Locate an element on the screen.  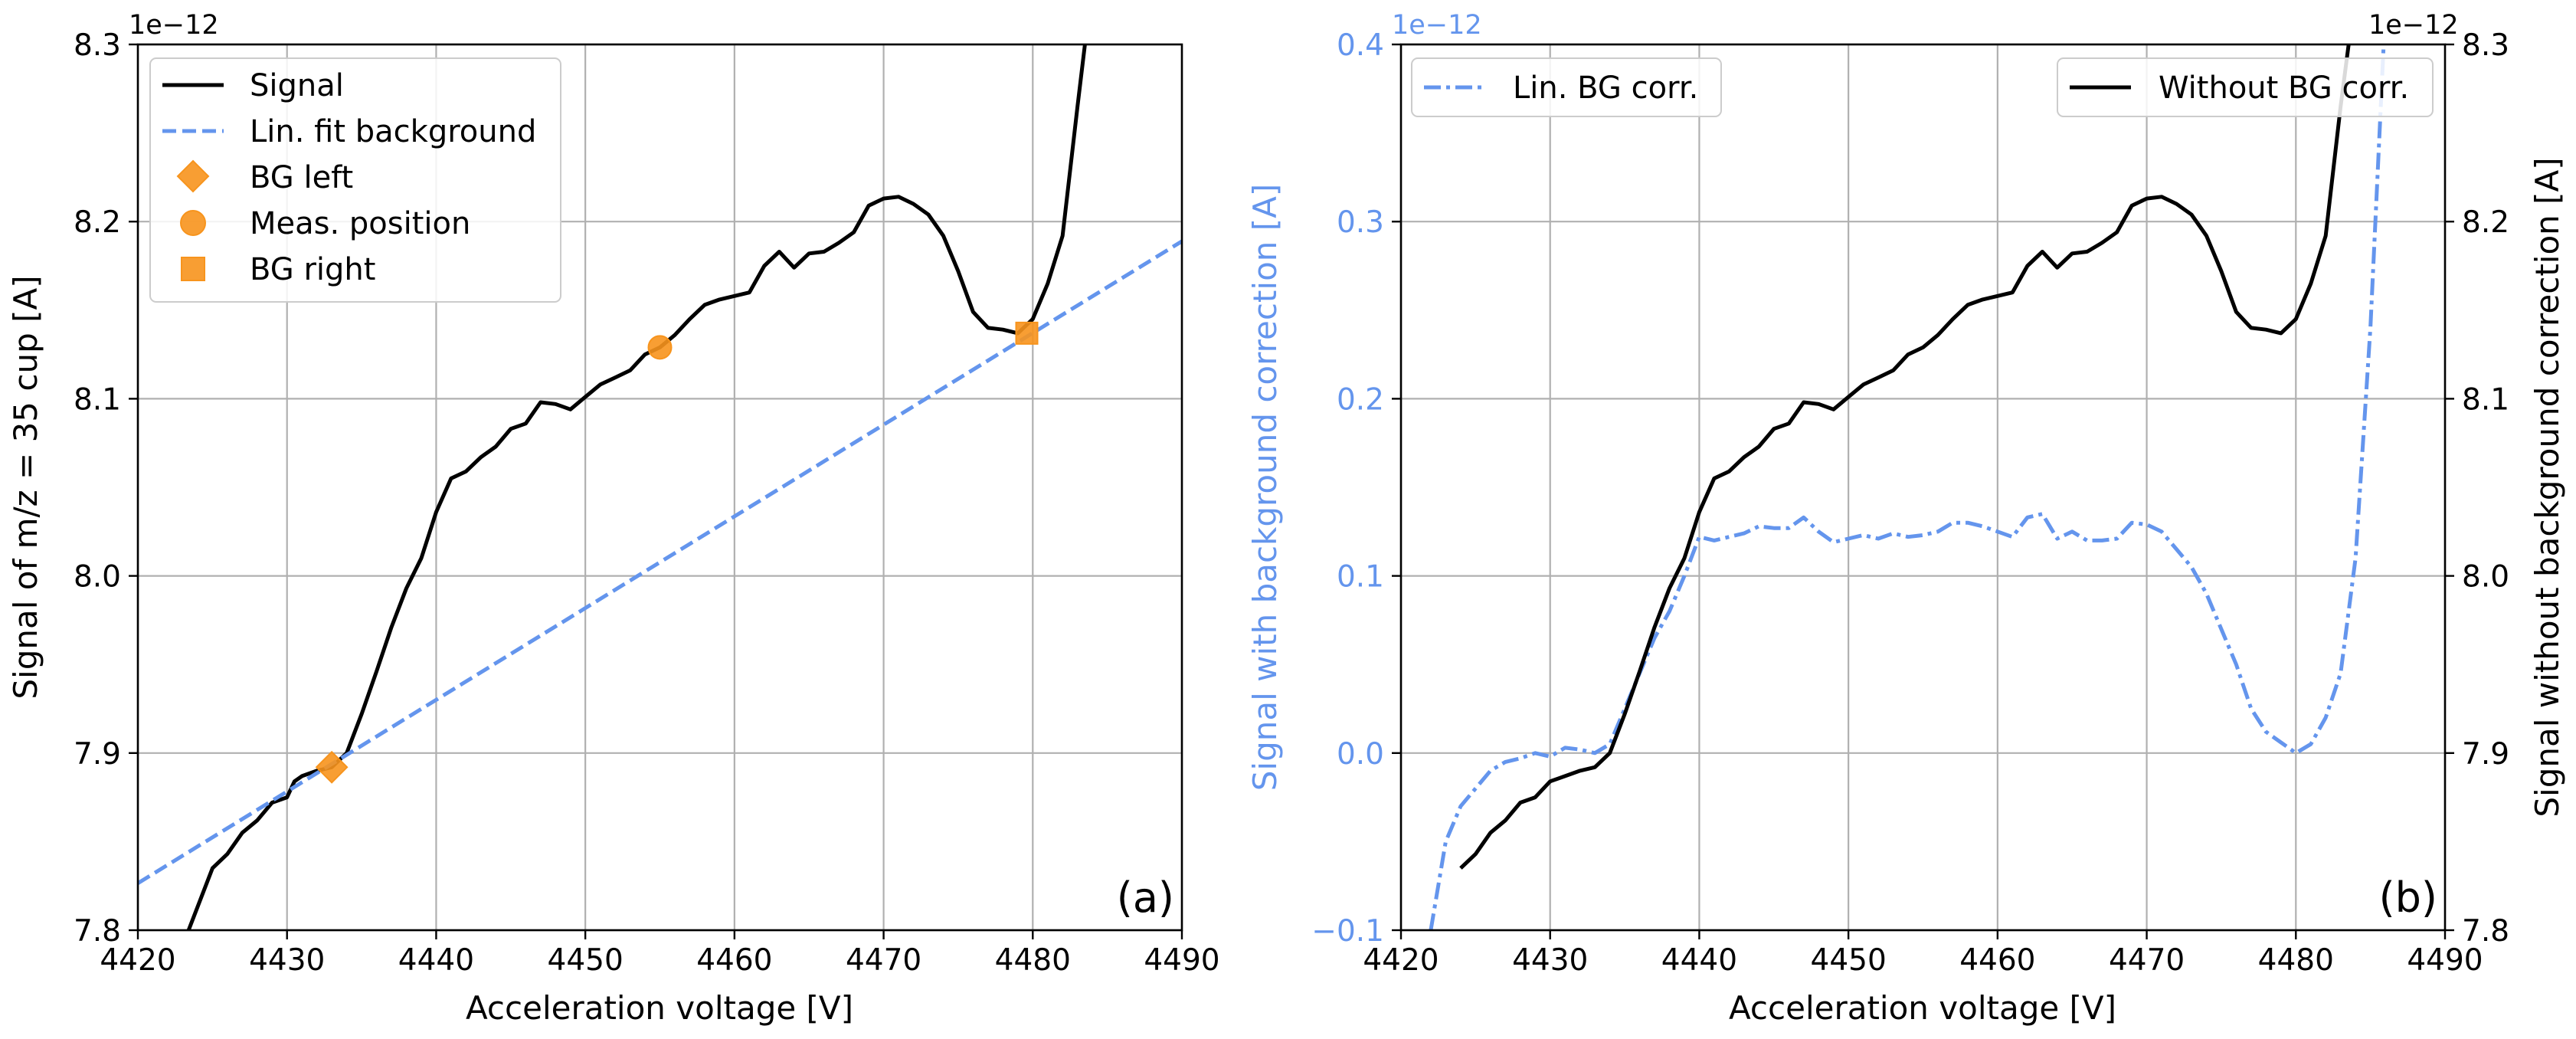
legend-bg-right-label: BG right is located at coordinates (312, 269).